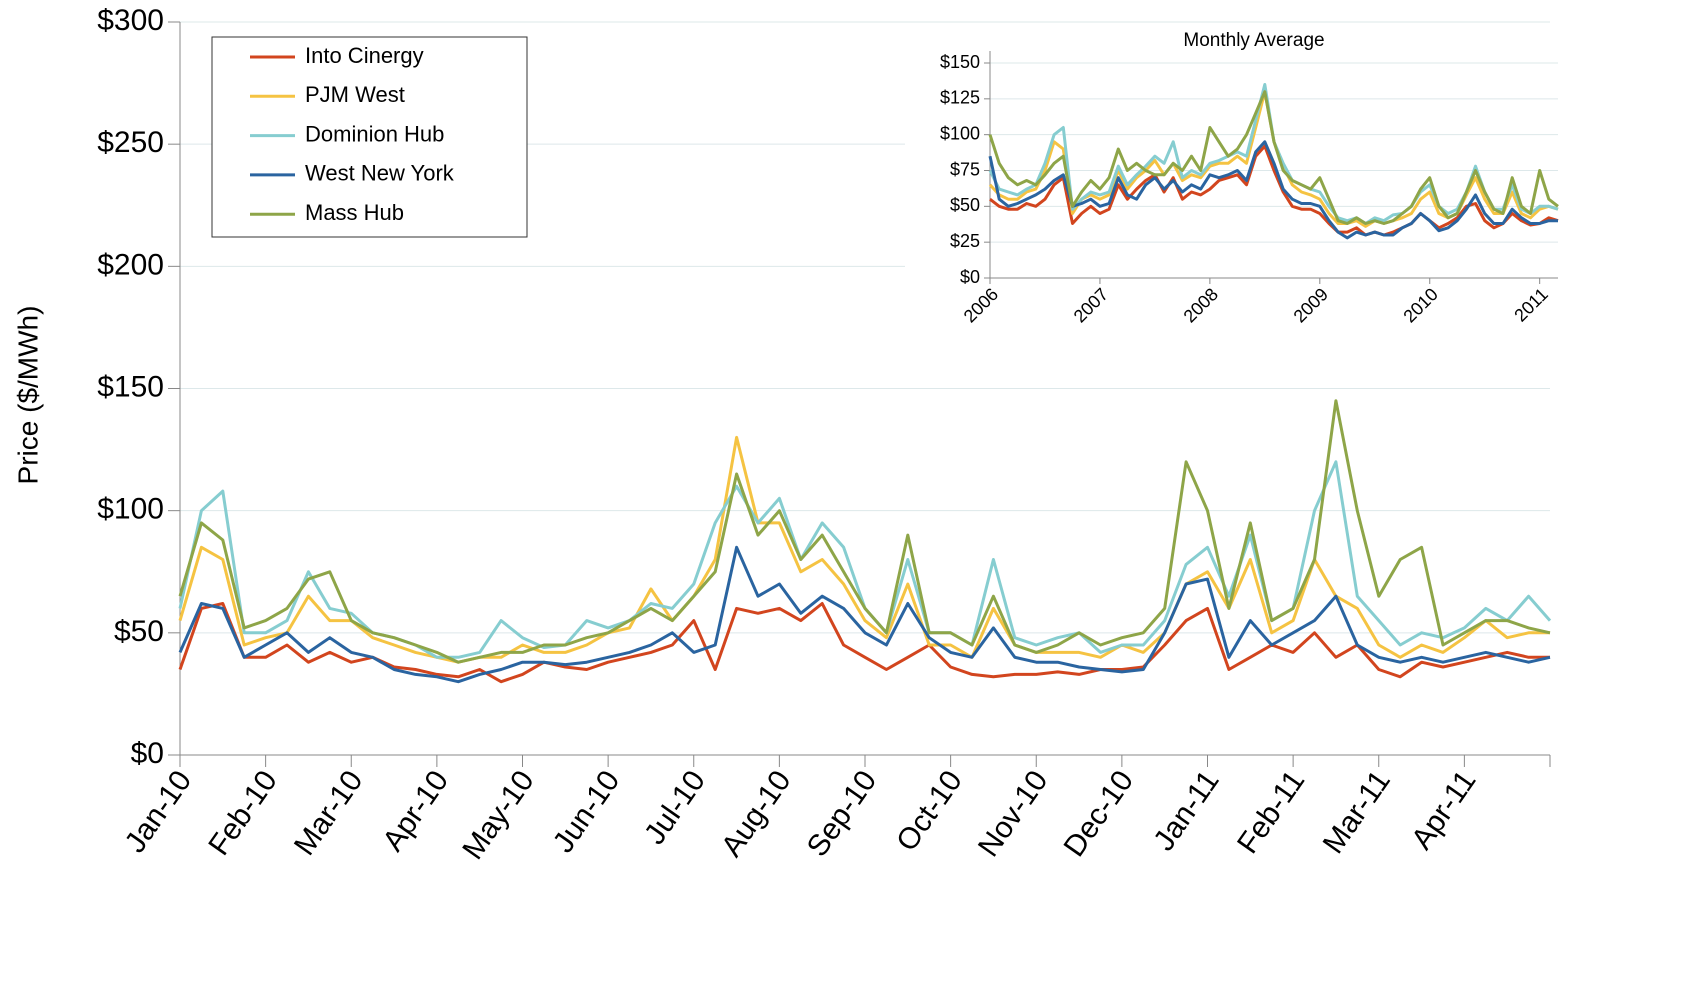  I want to click on x-tick-label: Oct-10, so click(929, 811).